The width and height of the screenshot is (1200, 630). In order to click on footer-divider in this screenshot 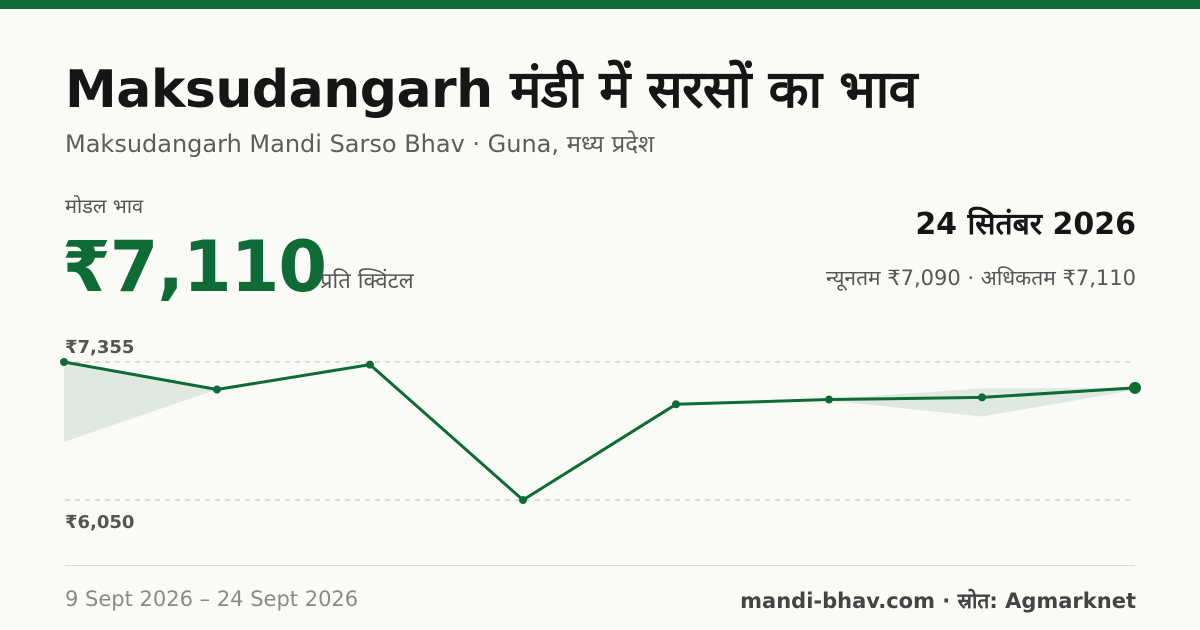, I will do `click(600, 565)`.